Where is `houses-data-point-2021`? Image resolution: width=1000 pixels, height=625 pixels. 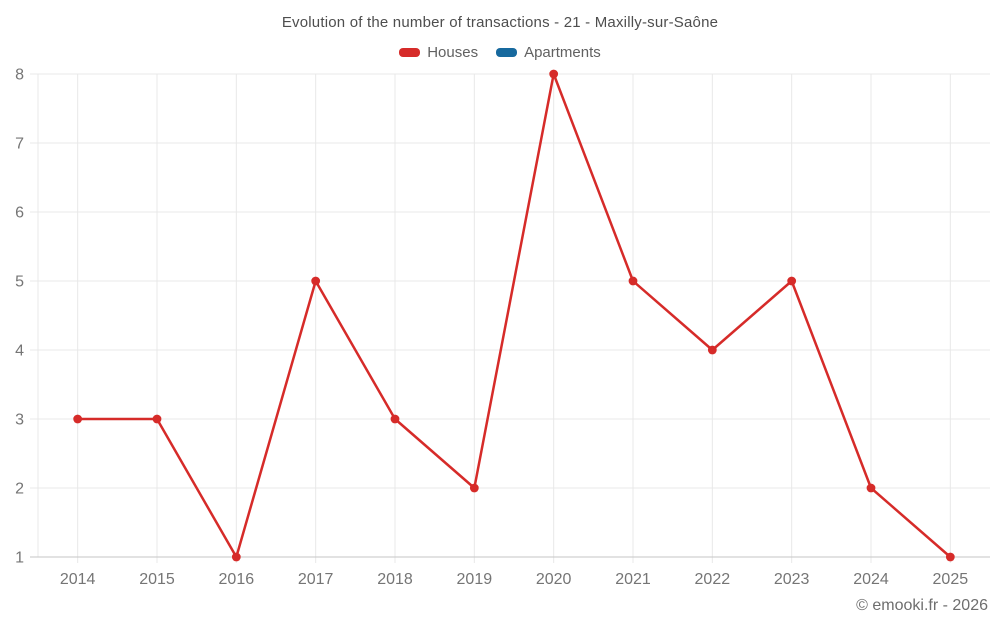
houses-data-point-2021 is located at coordinates (633, 281).